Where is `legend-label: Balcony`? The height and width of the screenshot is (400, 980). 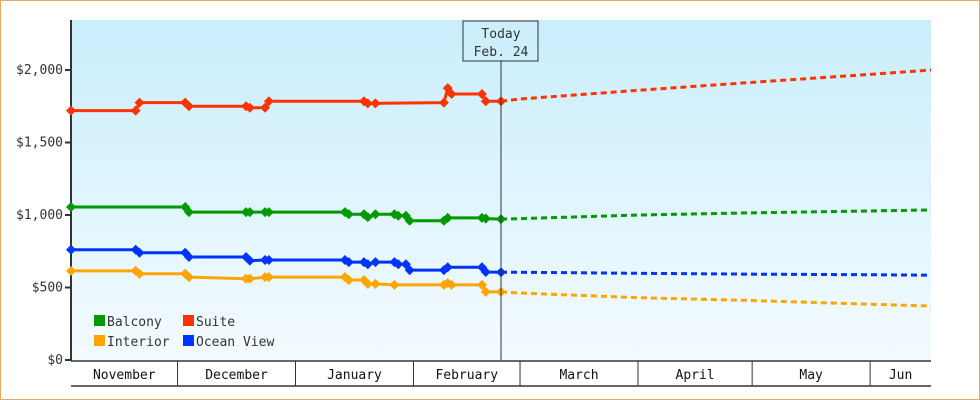 legend-label: Balcony is located at coordinates (134, 322).